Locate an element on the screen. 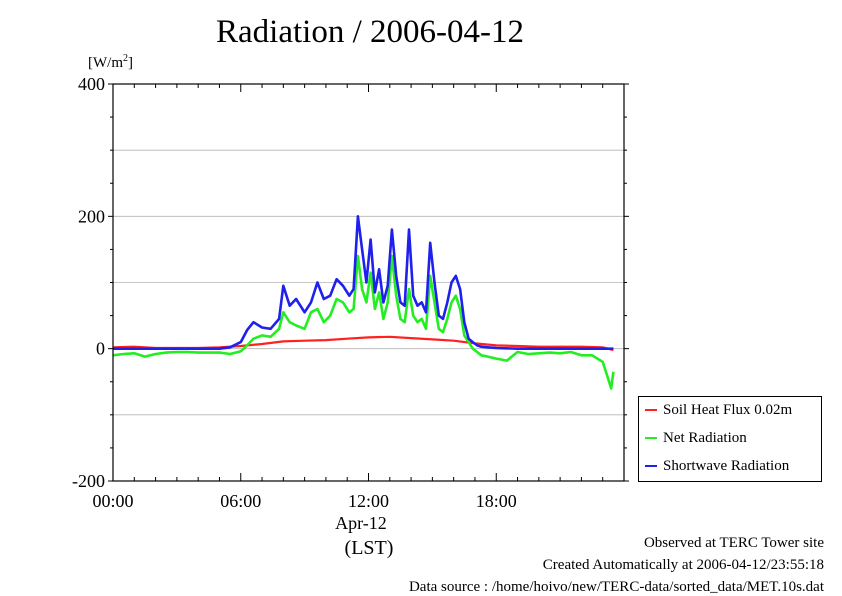  legend-label-soil-heat-flux: Soil Heat Flux 0.02m is located at coordinates (728, 410).